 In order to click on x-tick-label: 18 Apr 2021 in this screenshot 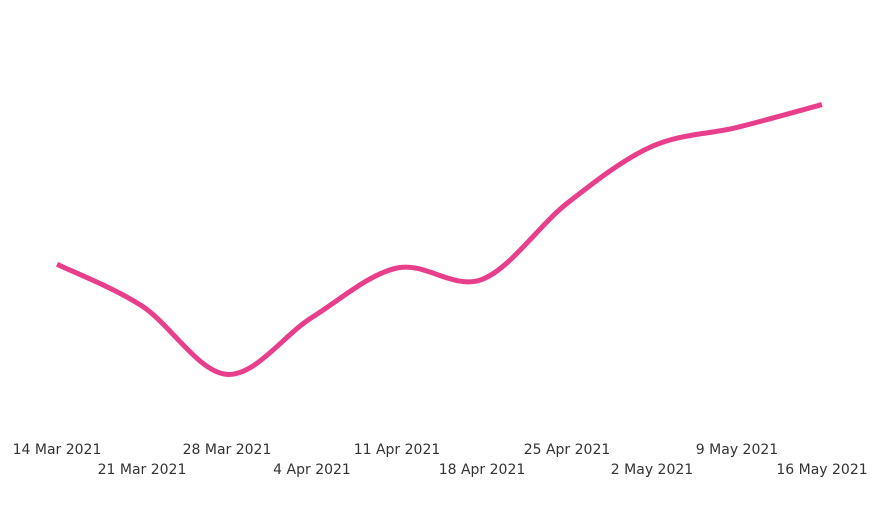, I will do `click(482, 470)`.